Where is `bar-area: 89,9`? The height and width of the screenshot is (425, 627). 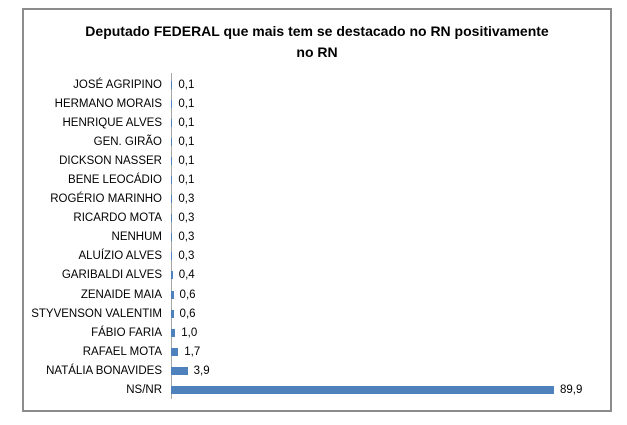 bar-area: 89,9 is located at coordinates (389, 390).